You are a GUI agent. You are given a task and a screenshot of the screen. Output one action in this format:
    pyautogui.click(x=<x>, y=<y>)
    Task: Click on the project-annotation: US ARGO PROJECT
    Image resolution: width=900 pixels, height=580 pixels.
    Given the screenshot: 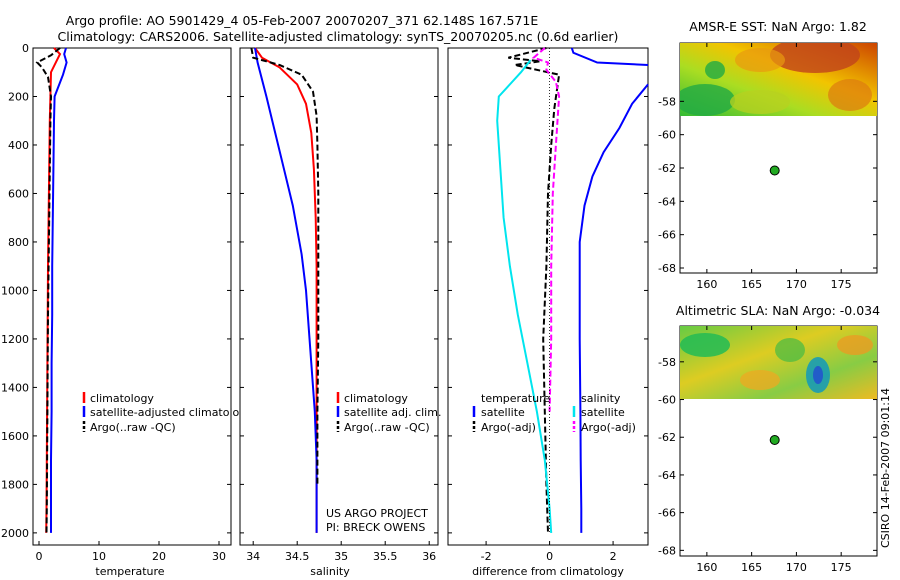 What is the action you would take?
    pyautogui.click(x=377, y=513)
    